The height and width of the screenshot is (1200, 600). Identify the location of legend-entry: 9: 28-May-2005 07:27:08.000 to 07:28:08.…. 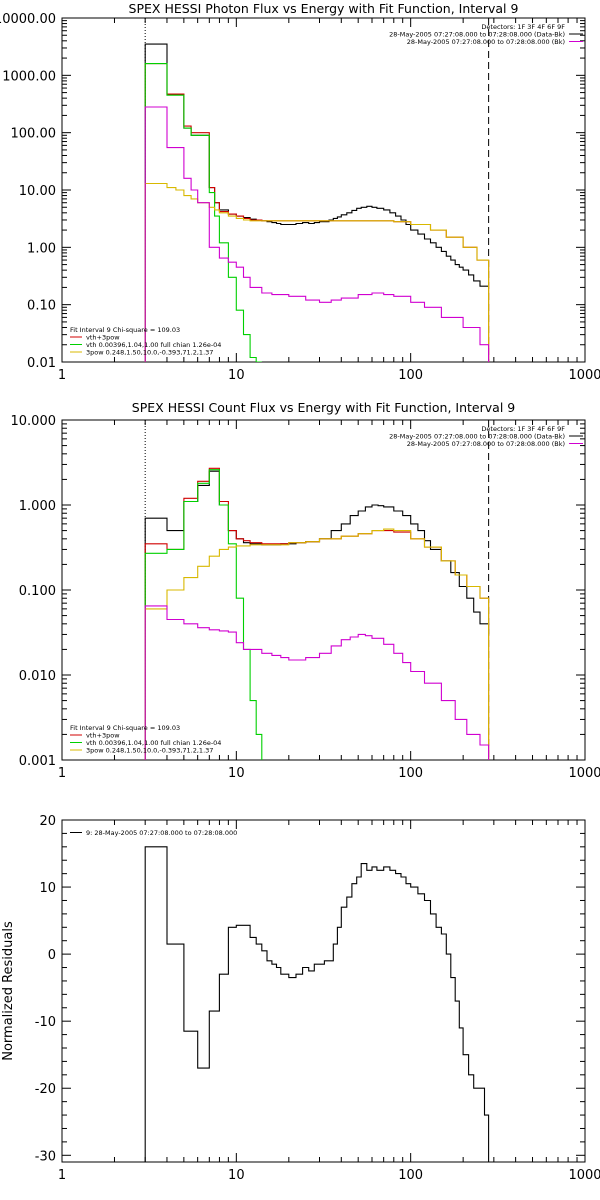
(161, 833).